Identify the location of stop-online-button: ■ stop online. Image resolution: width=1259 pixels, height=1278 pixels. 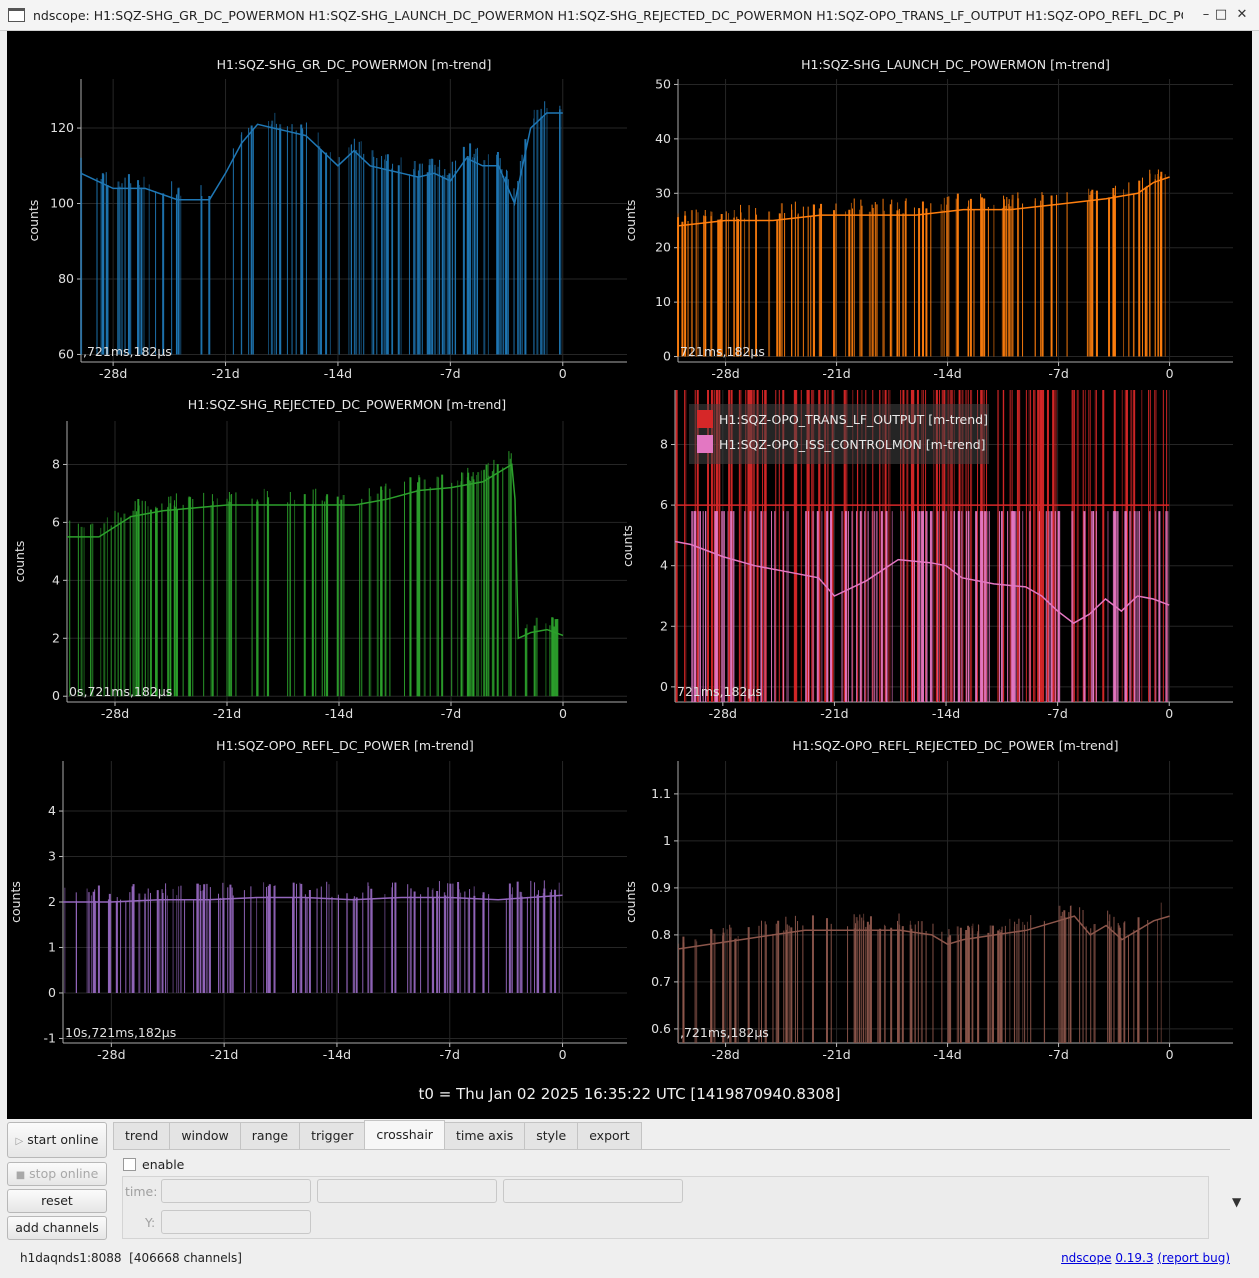
(57, 1174).